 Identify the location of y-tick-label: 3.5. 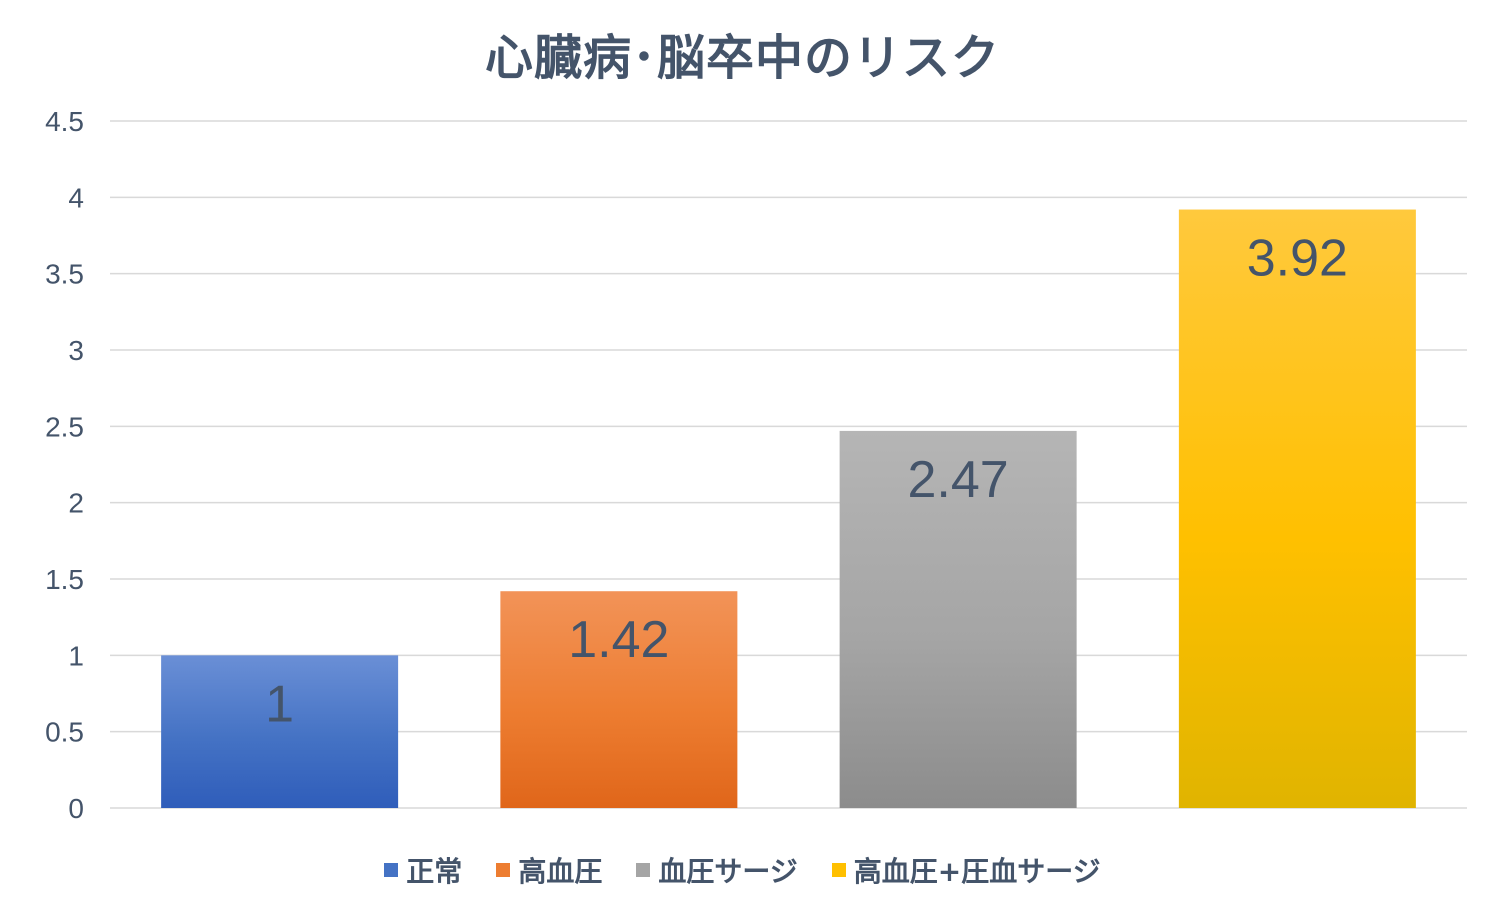
(64, 274).